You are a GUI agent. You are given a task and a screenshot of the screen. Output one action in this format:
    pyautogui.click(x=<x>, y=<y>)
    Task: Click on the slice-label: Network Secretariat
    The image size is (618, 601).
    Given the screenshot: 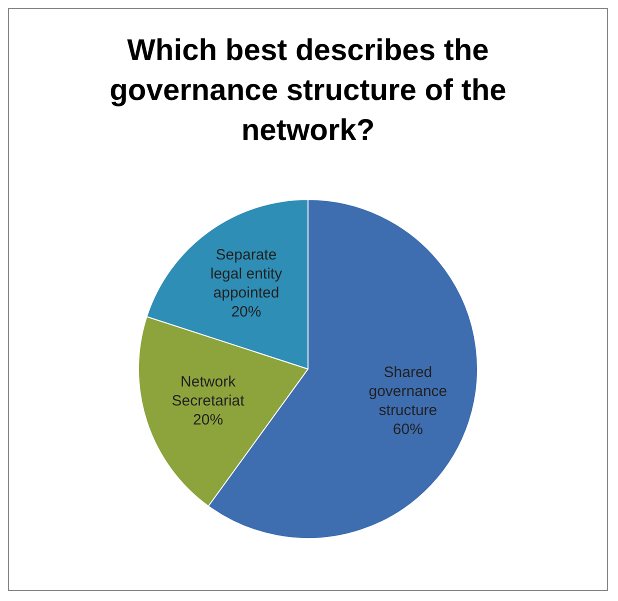 What is the action you would take?
    pyautogui.click(x=209, y=392)
    